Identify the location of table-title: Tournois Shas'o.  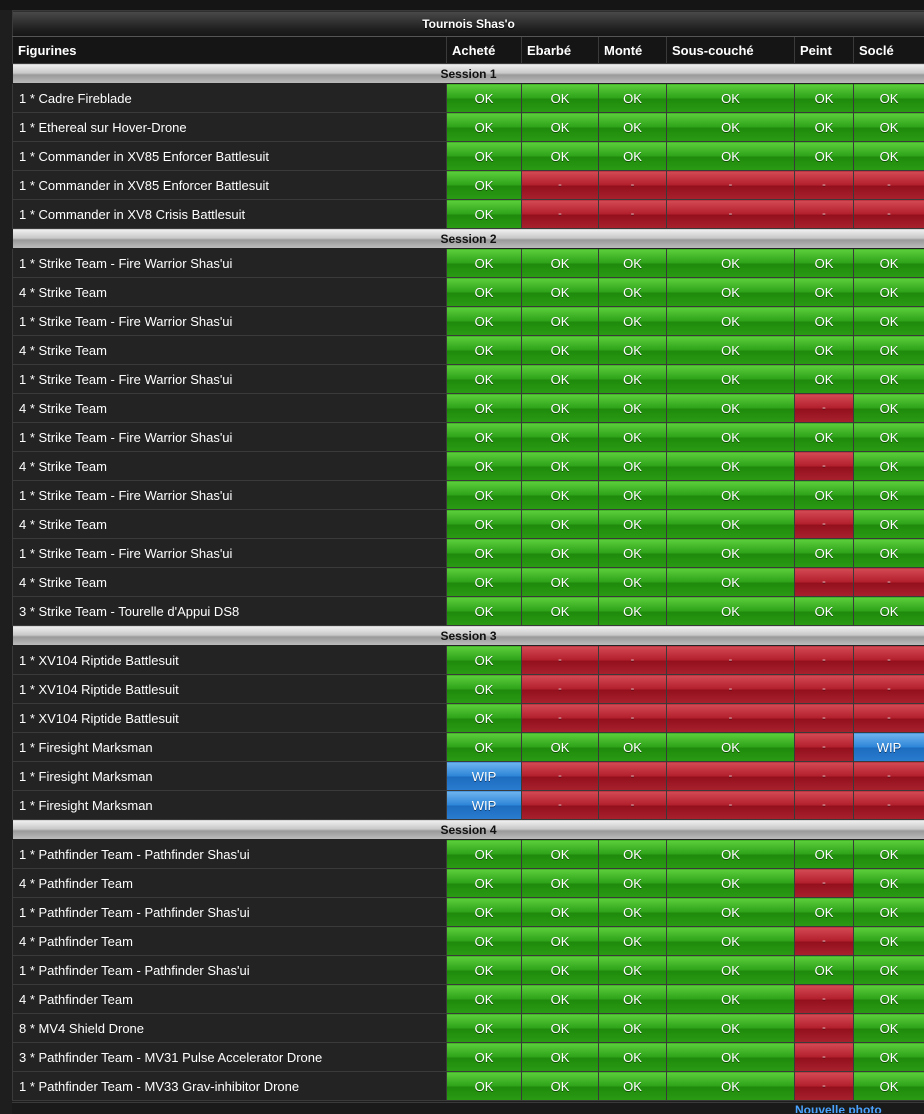
(468, 24).